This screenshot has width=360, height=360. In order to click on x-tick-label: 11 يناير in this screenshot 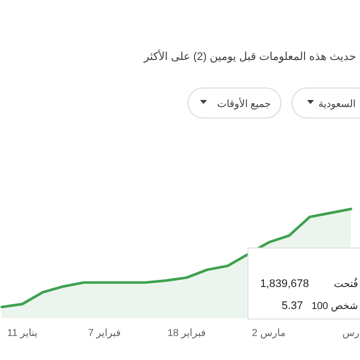, I will do `click(22, 333)`.